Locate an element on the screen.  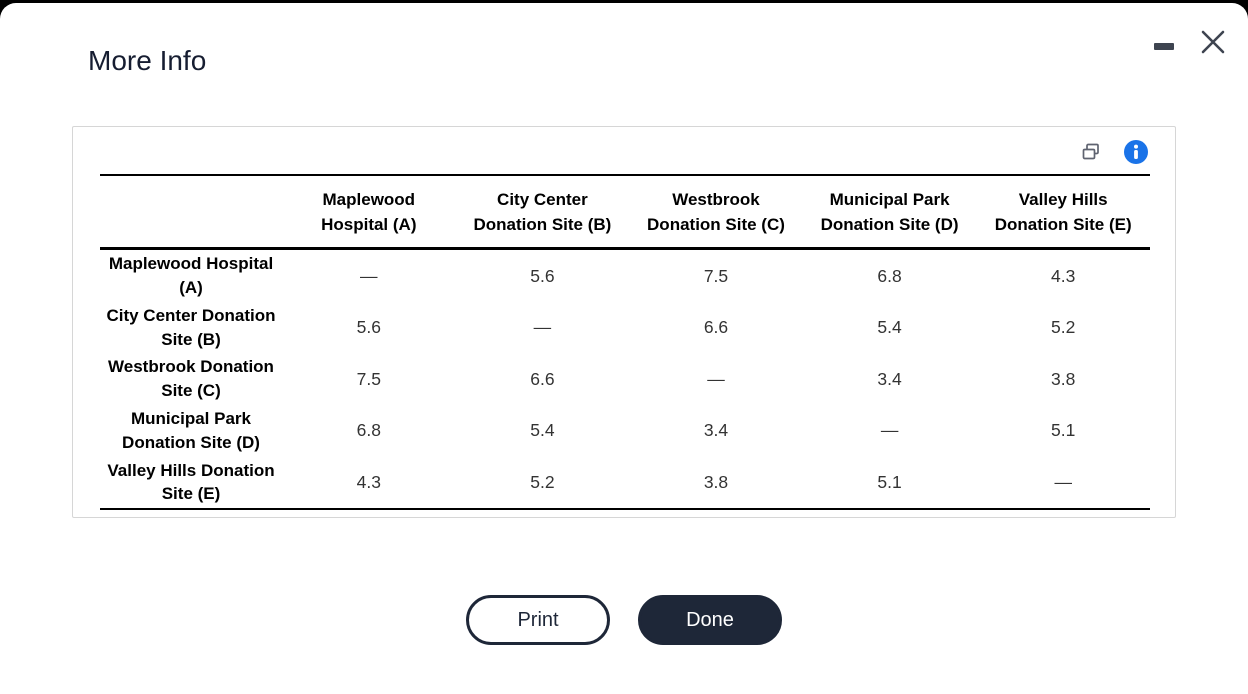
row-header: Municipal Park Donation Site (D) is located at coordinates (191, 430).